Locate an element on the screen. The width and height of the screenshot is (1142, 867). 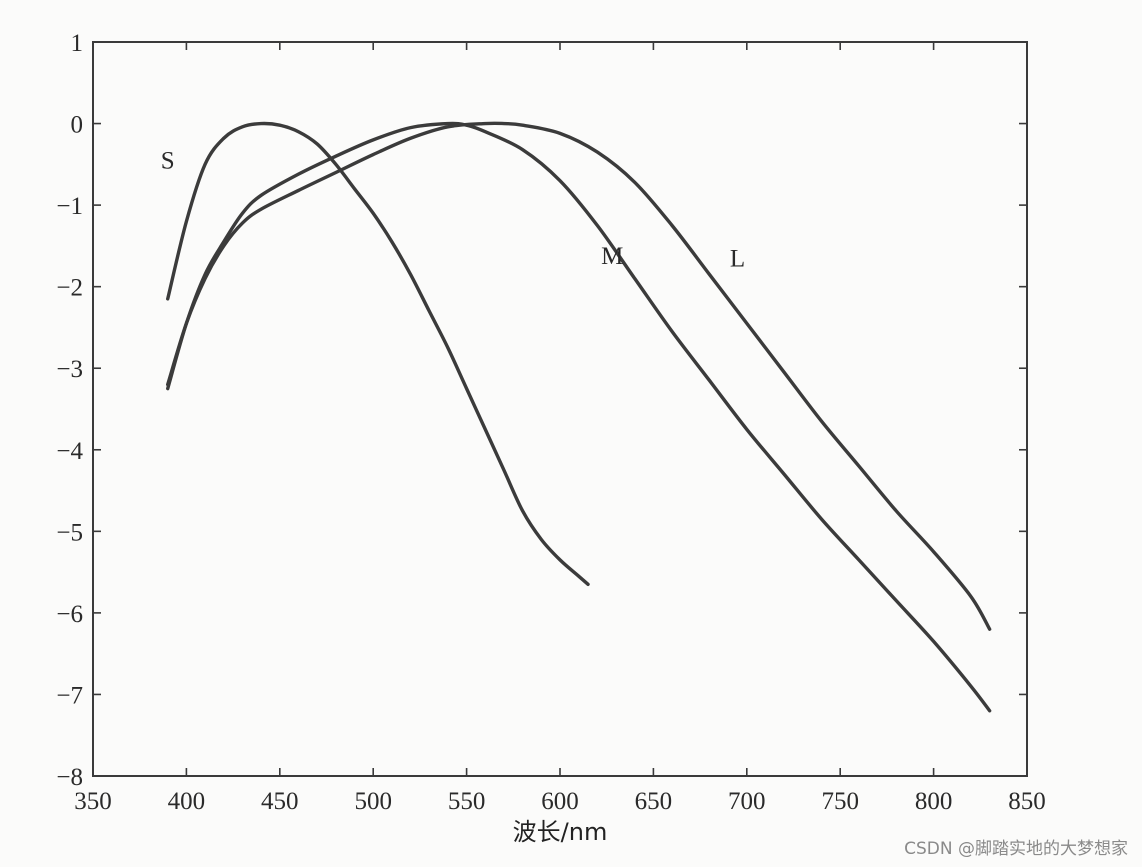
x-tick-labels: 350 400 450 500 550 600 650 700 750 800 850 is located at coordinates (560, 801).